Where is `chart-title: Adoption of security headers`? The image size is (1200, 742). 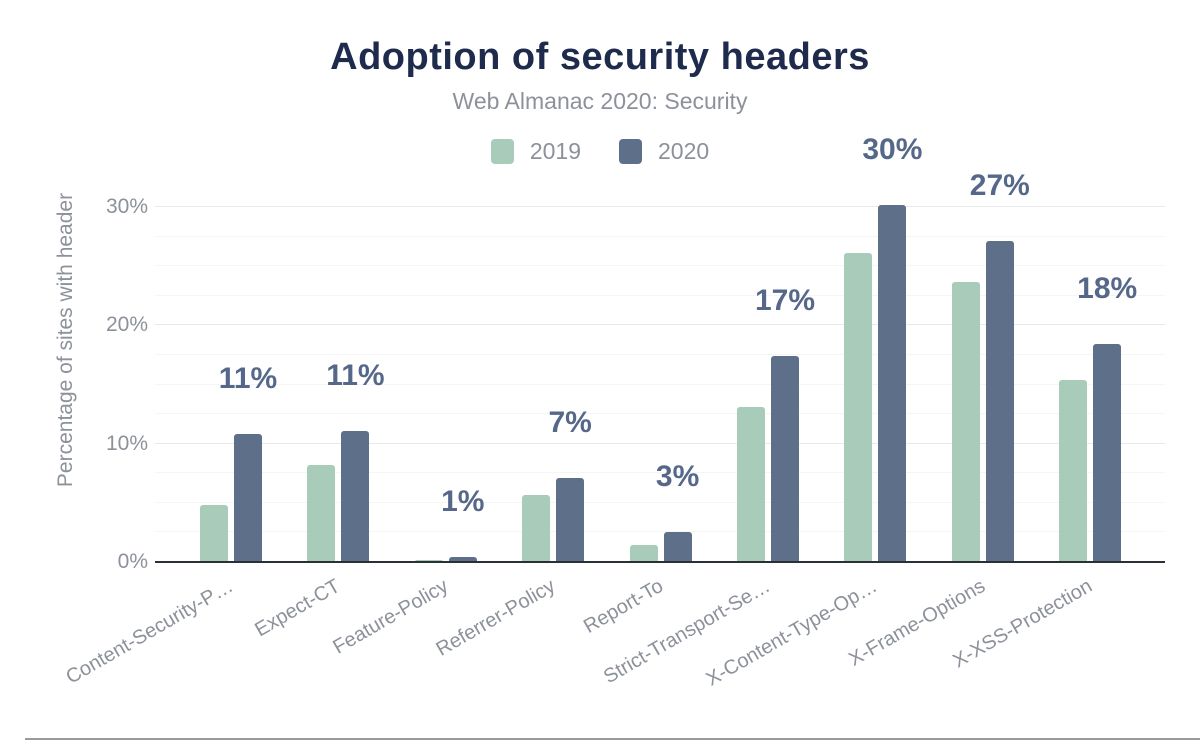 chart-title: Adoption of security headers is located at coordinates (600, 57).